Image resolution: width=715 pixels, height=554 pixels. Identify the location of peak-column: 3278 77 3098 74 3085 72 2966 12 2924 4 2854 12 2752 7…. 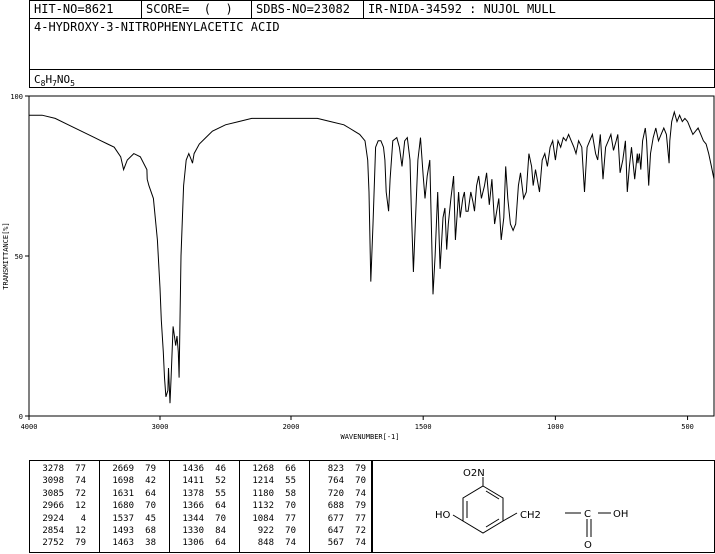
(65, 506).